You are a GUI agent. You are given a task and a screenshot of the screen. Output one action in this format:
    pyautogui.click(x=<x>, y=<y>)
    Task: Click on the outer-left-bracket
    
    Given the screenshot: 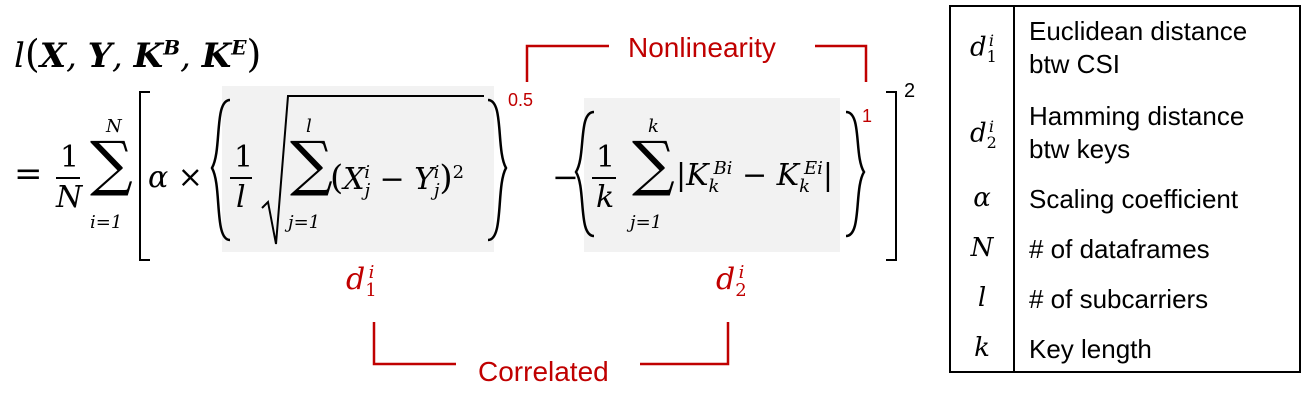 What is the action you would take?
    pyautogui.click(x=144, y=176)
    